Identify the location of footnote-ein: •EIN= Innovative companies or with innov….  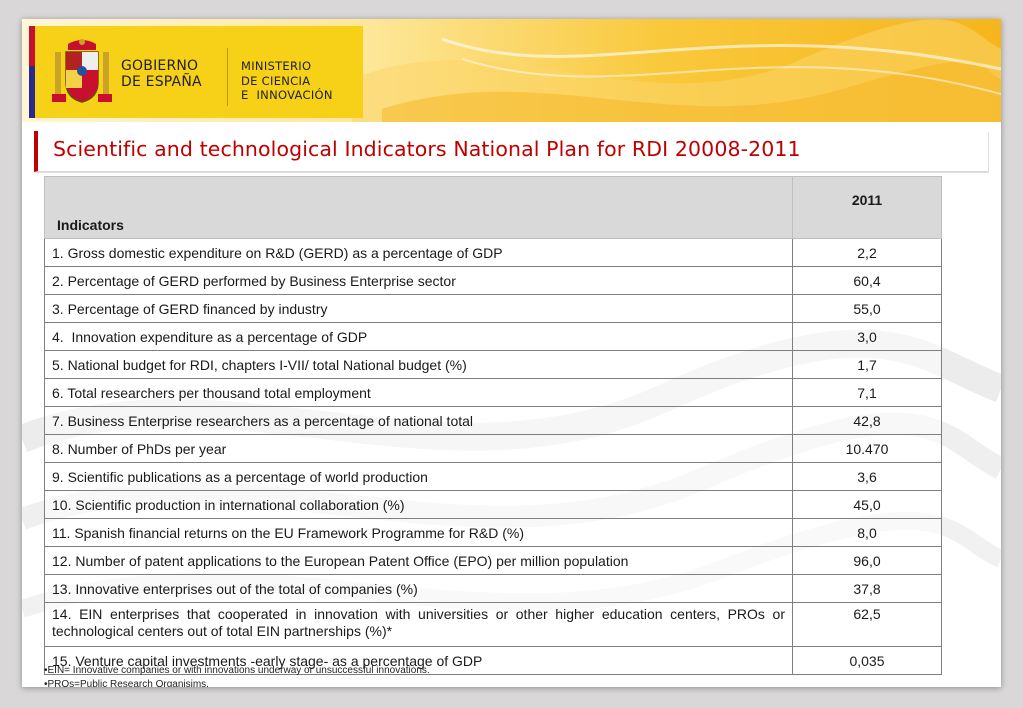
(237, 670).